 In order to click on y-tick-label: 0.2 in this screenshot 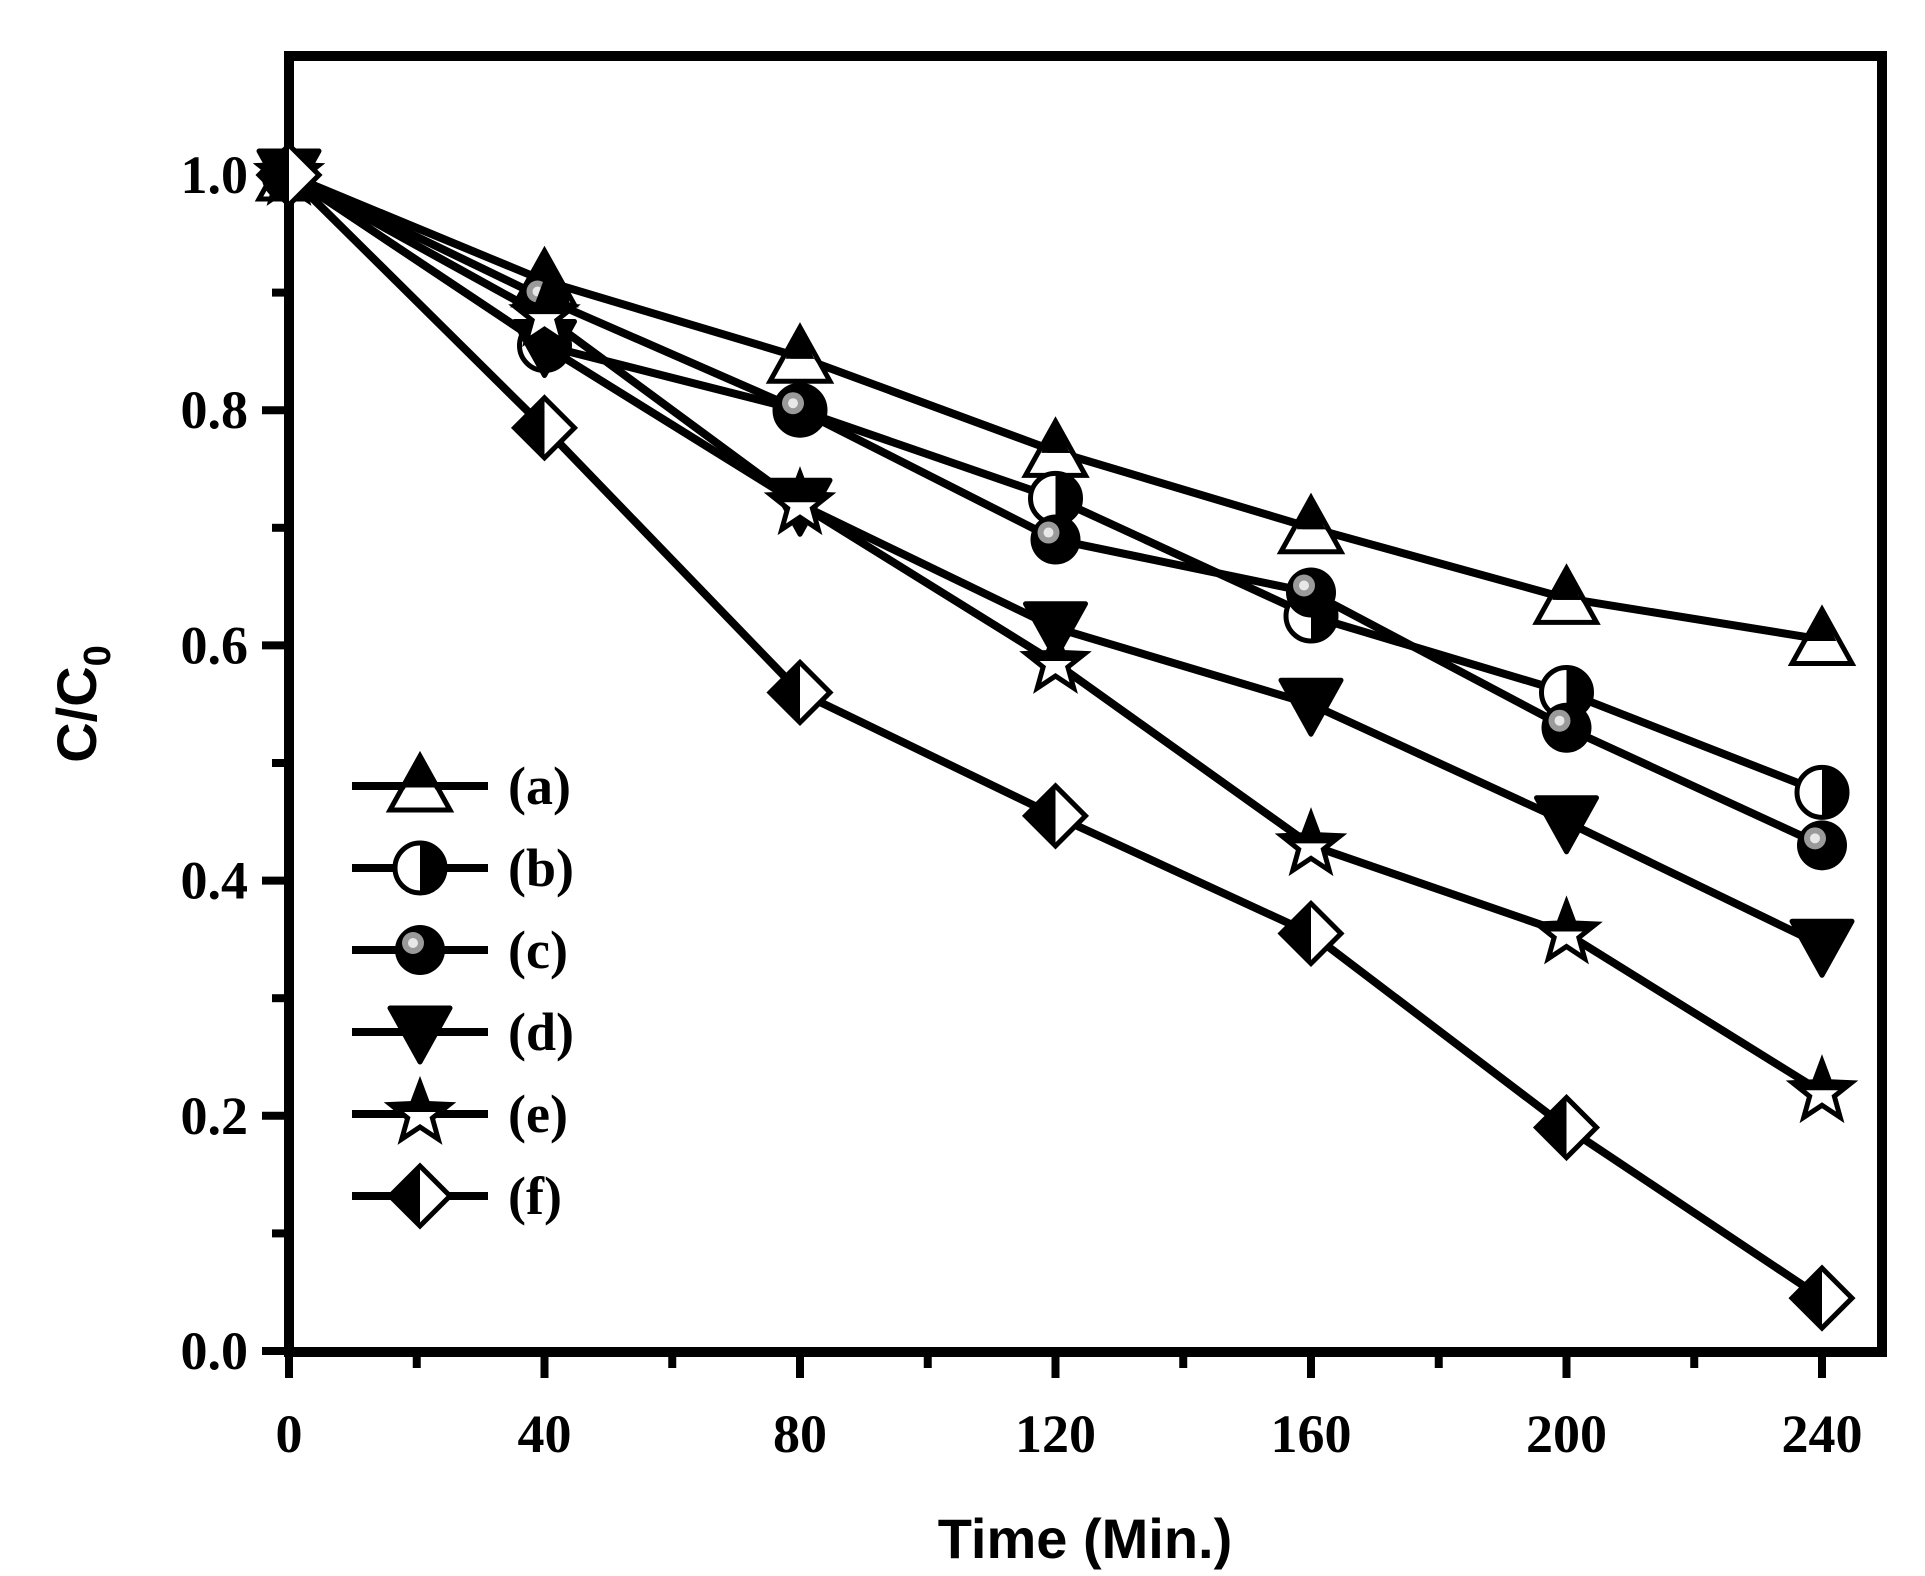, I will do `click(215, 1116)`.